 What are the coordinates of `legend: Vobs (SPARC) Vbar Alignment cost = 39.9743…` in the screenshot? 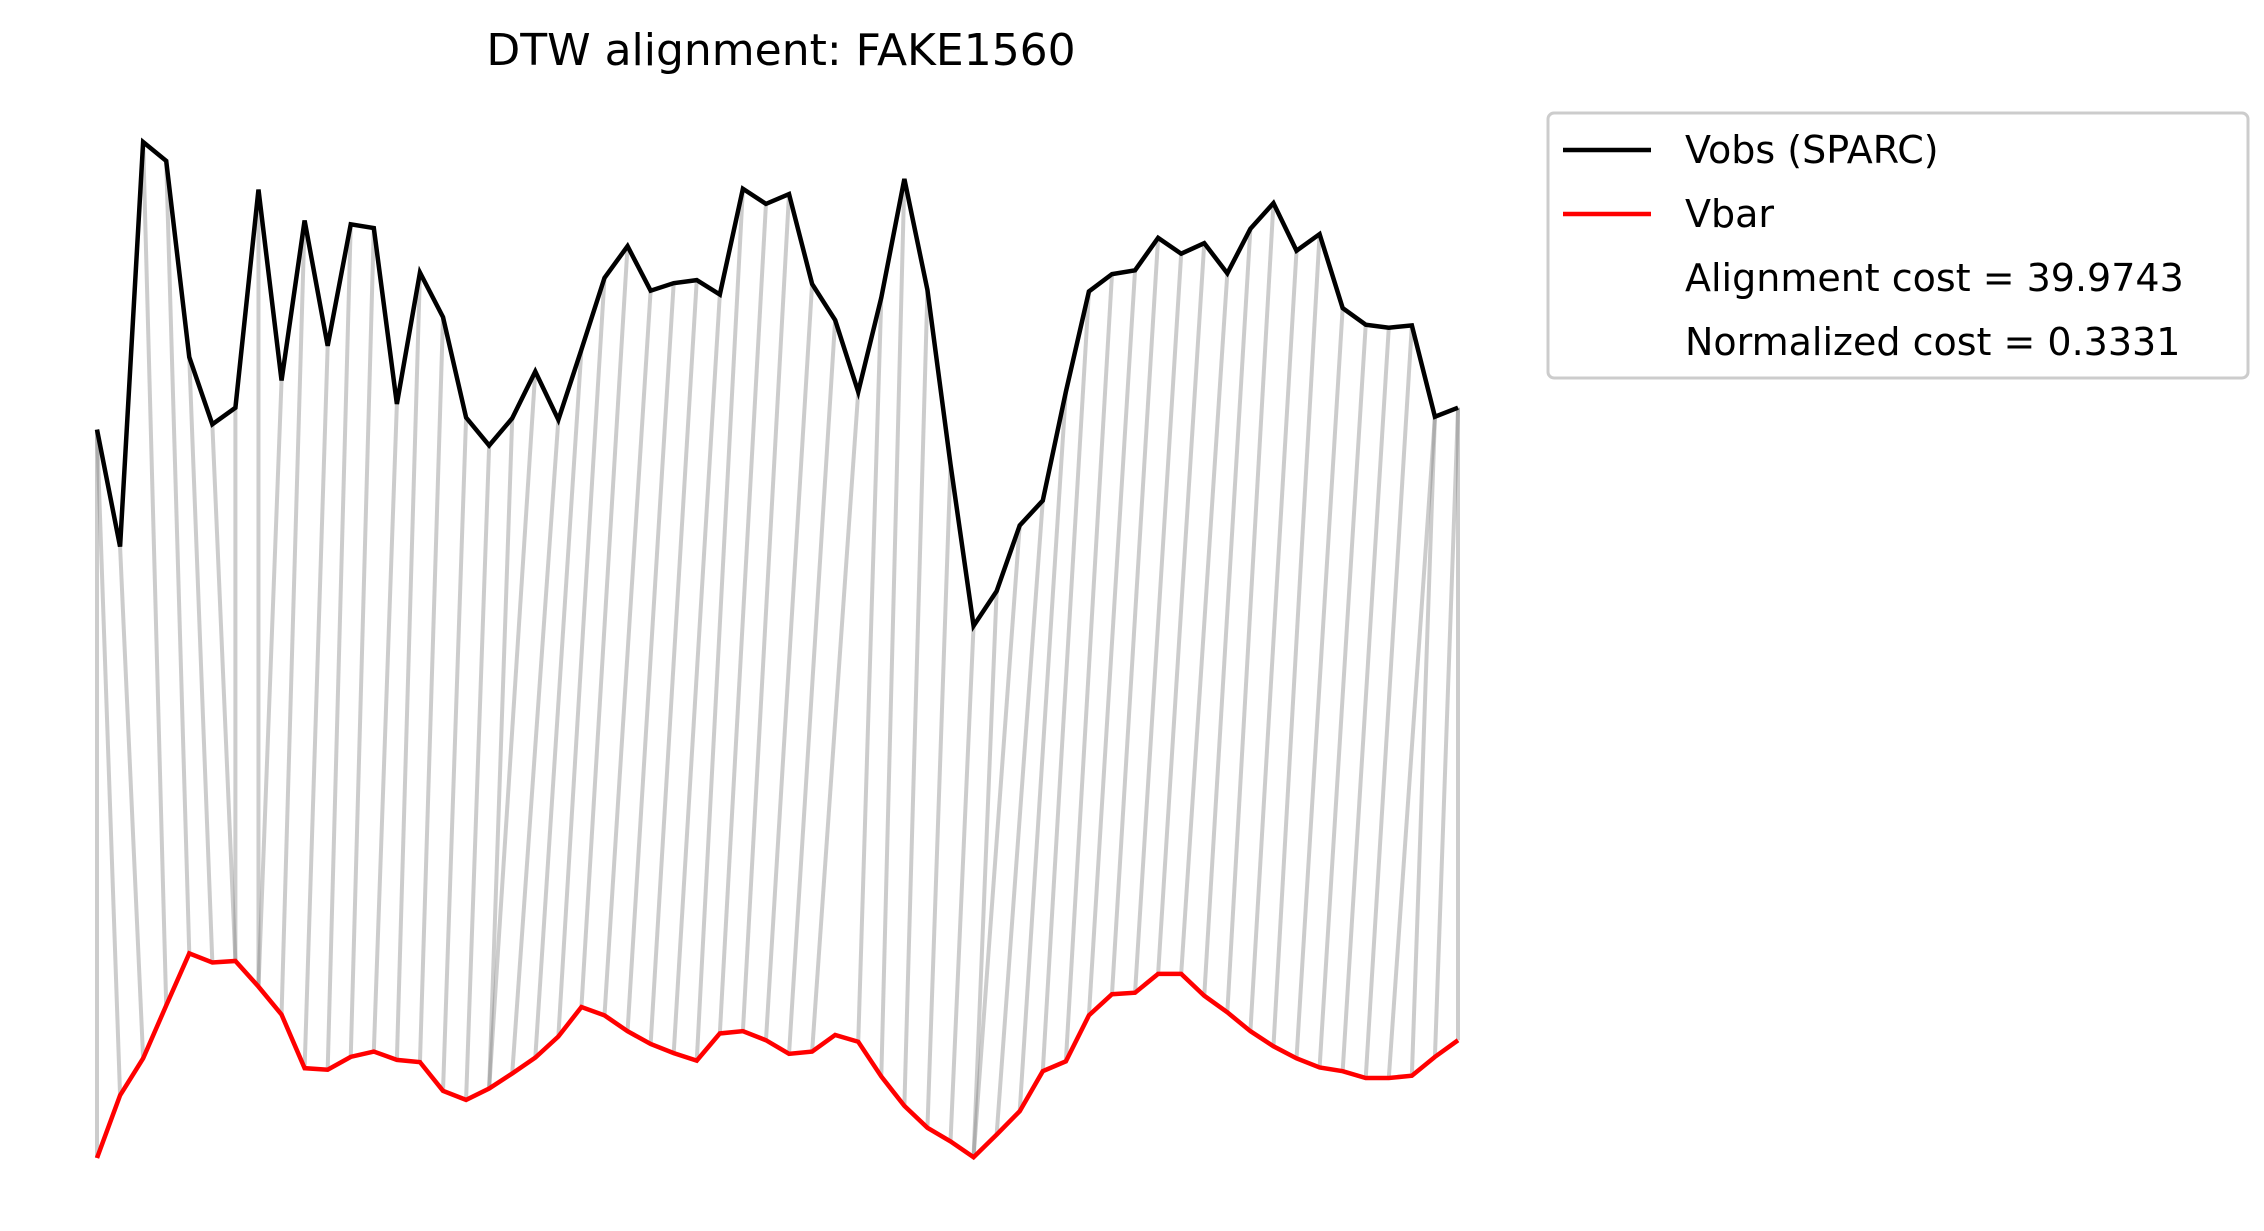 It's located at (1898, 245).